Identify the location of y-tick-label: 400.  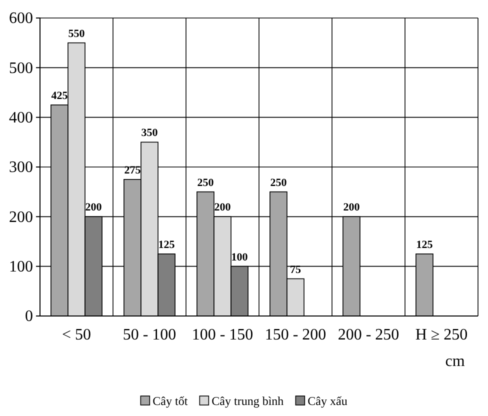
(21, 117).